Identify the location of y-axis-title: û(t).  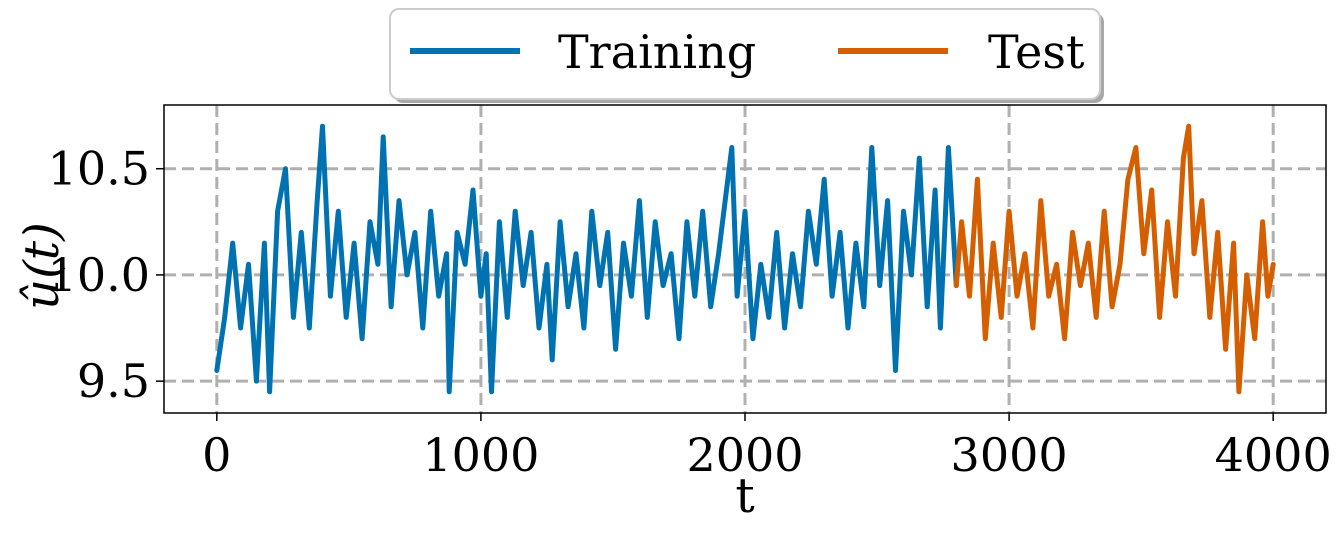
(42, 266).